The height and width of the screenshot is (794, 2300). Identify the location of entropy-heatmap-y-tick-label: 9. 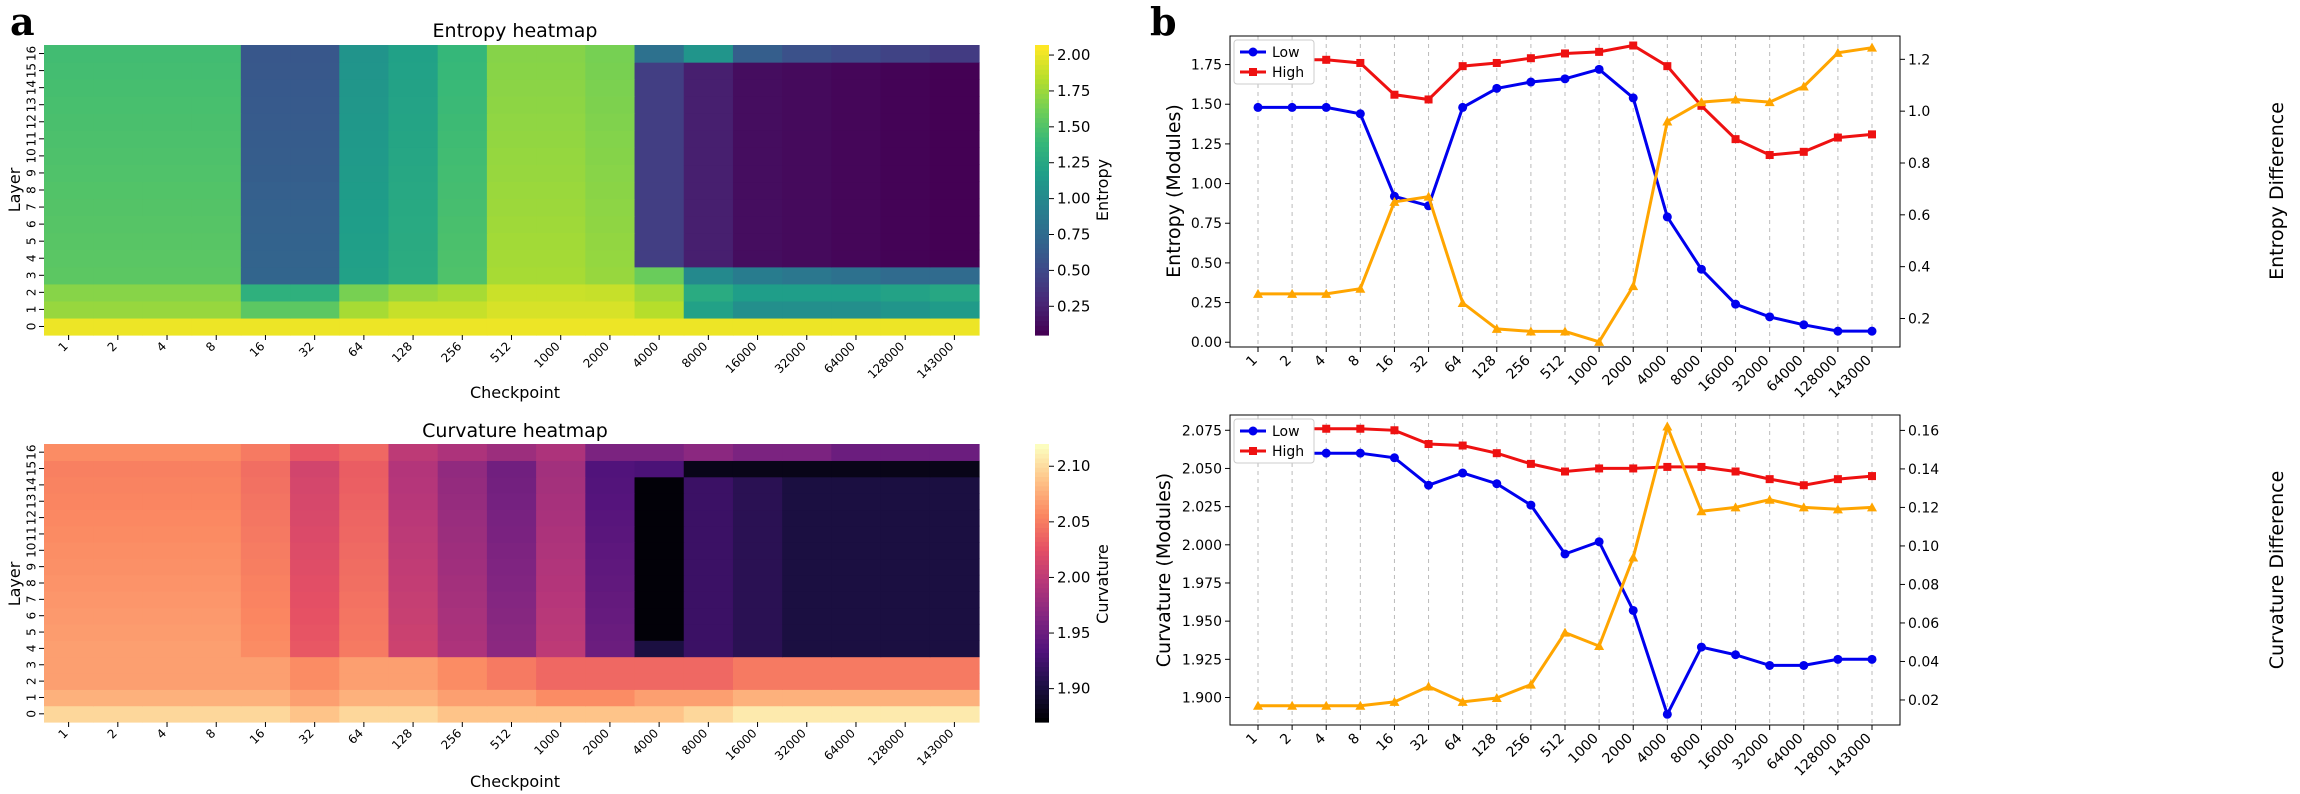
(32, 173).